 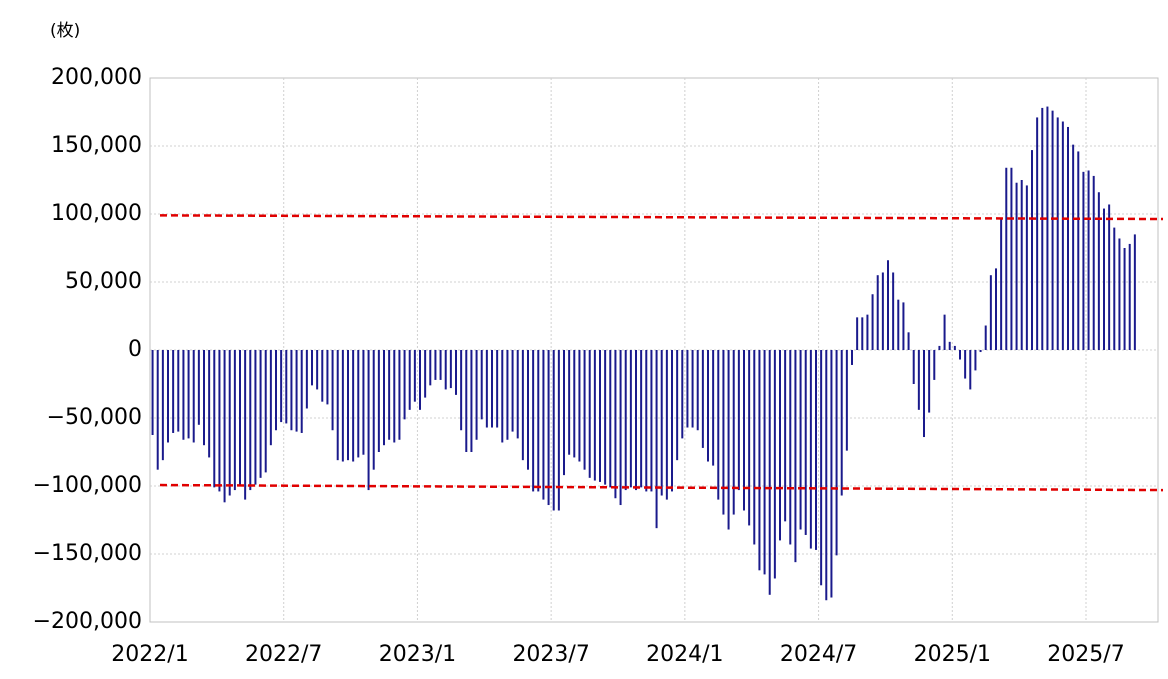 I want to click on y-tick-label: 100,000, so click(x=96, y=213).